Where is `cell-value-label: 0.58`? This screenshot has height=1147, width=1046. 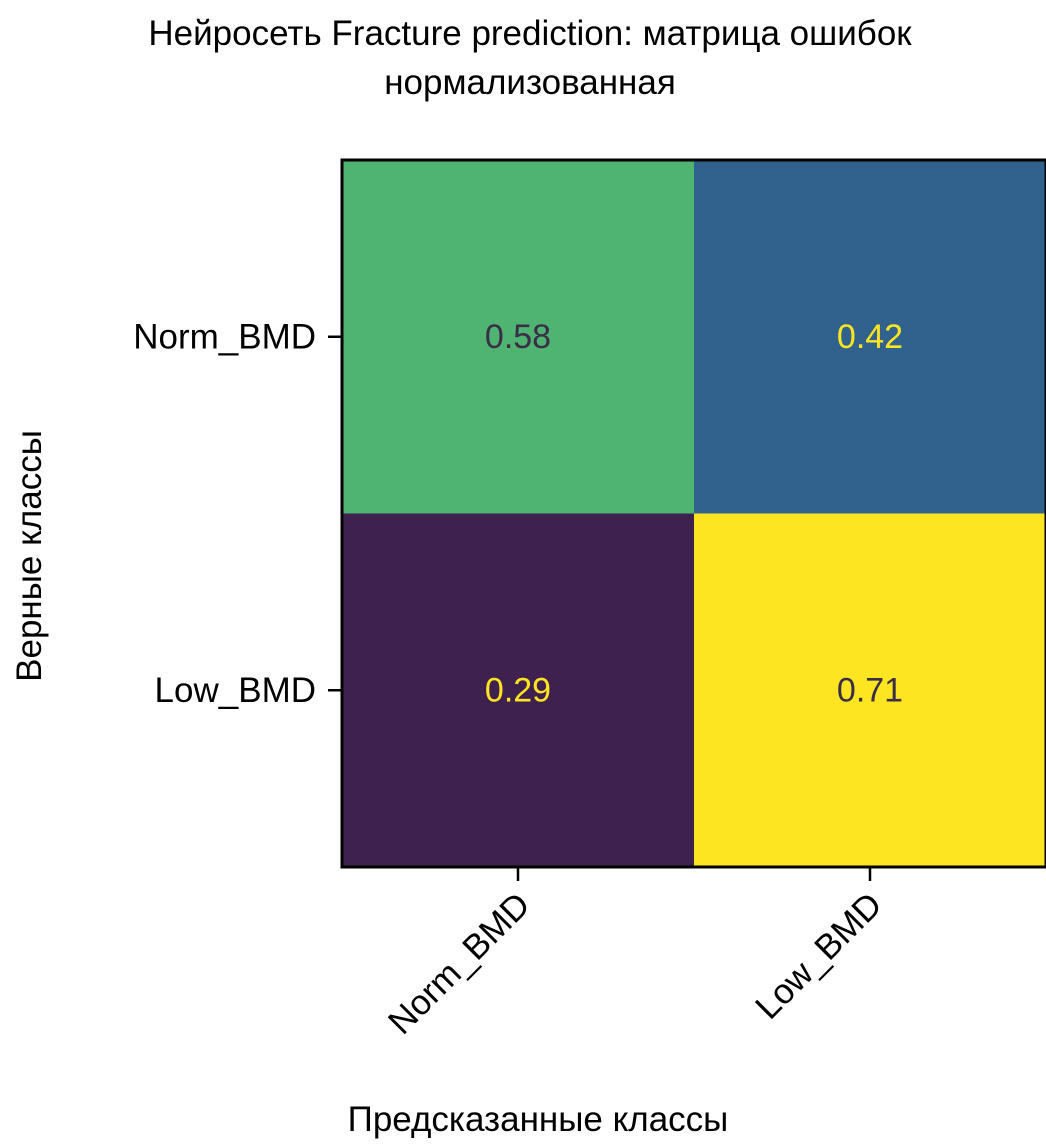 cell-value-label: 0.58 is located at coordinates (518, 337).